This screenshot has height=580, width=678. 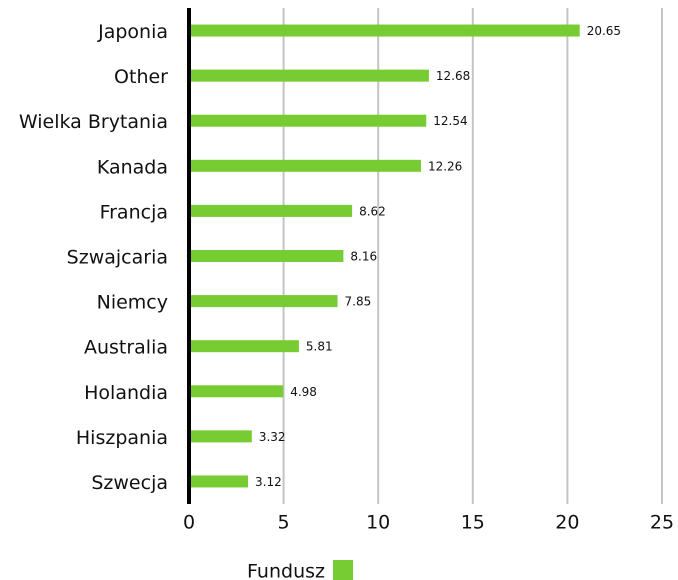 What do you see at coordinates (303, 392) in the screenshot?
I see `data-label: 4.98` at bounding box center [303, 392].